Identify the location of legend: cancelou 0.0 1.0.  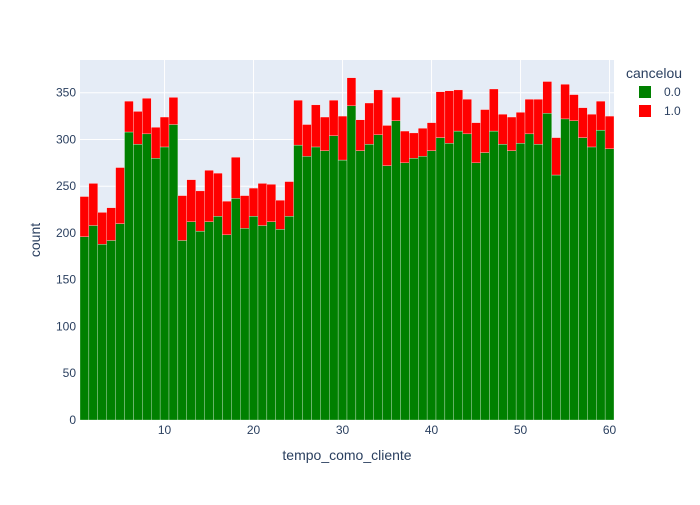
(654, 91).